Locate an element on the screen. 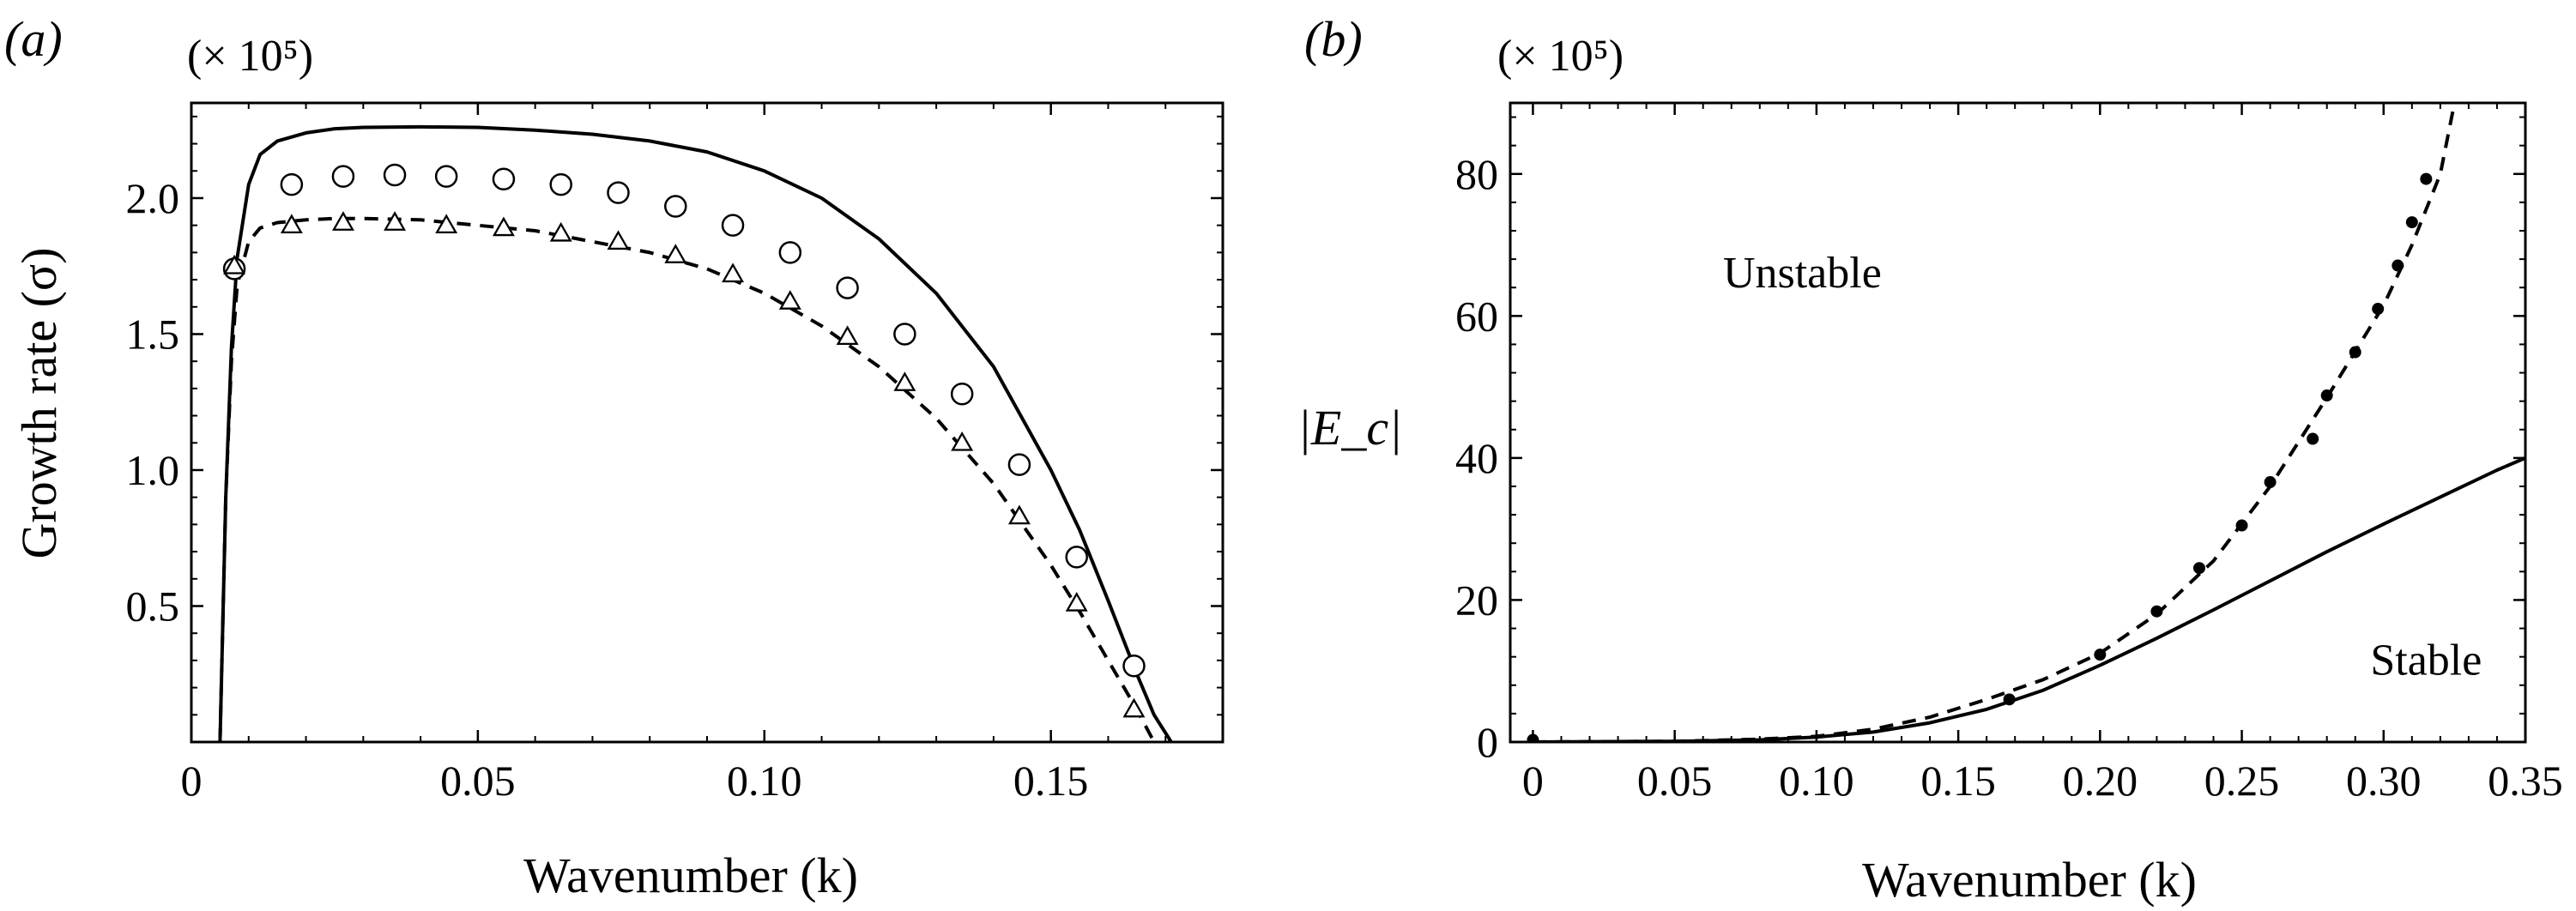 The width and height of the screenshot is (2576, 911). panel-b-x-tick-label: 0.30 is located at coordinates (2384, 781).